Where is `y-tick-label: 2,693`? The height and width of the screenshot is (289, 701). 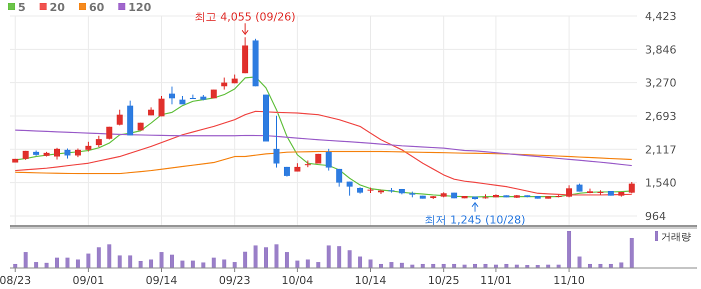 y-tick-label: 2,693 is located at coordinates (660, 116).